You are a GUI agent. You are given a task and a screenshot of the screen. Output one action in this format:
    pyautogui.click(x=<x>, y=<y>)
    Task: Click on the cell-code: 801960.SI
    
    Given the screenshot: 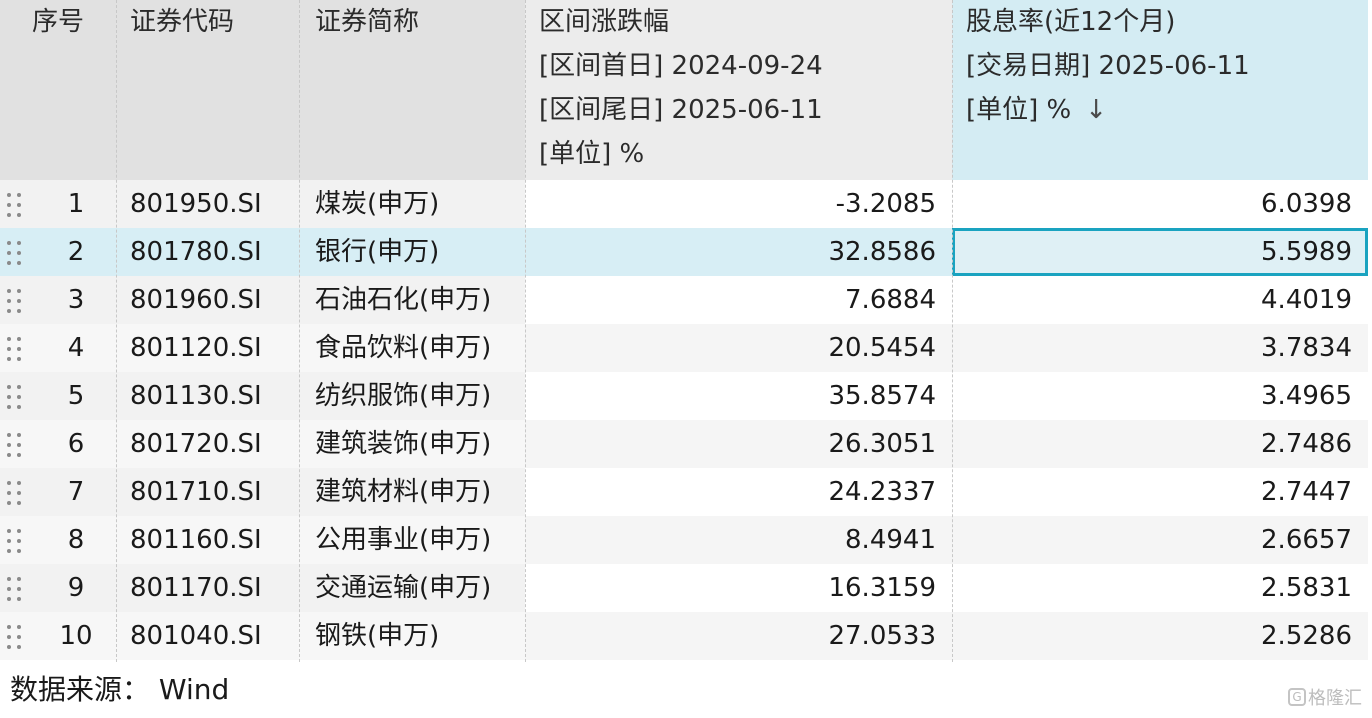 What is the action you would take?
    pyautogui.click(x=207, y=300)
    